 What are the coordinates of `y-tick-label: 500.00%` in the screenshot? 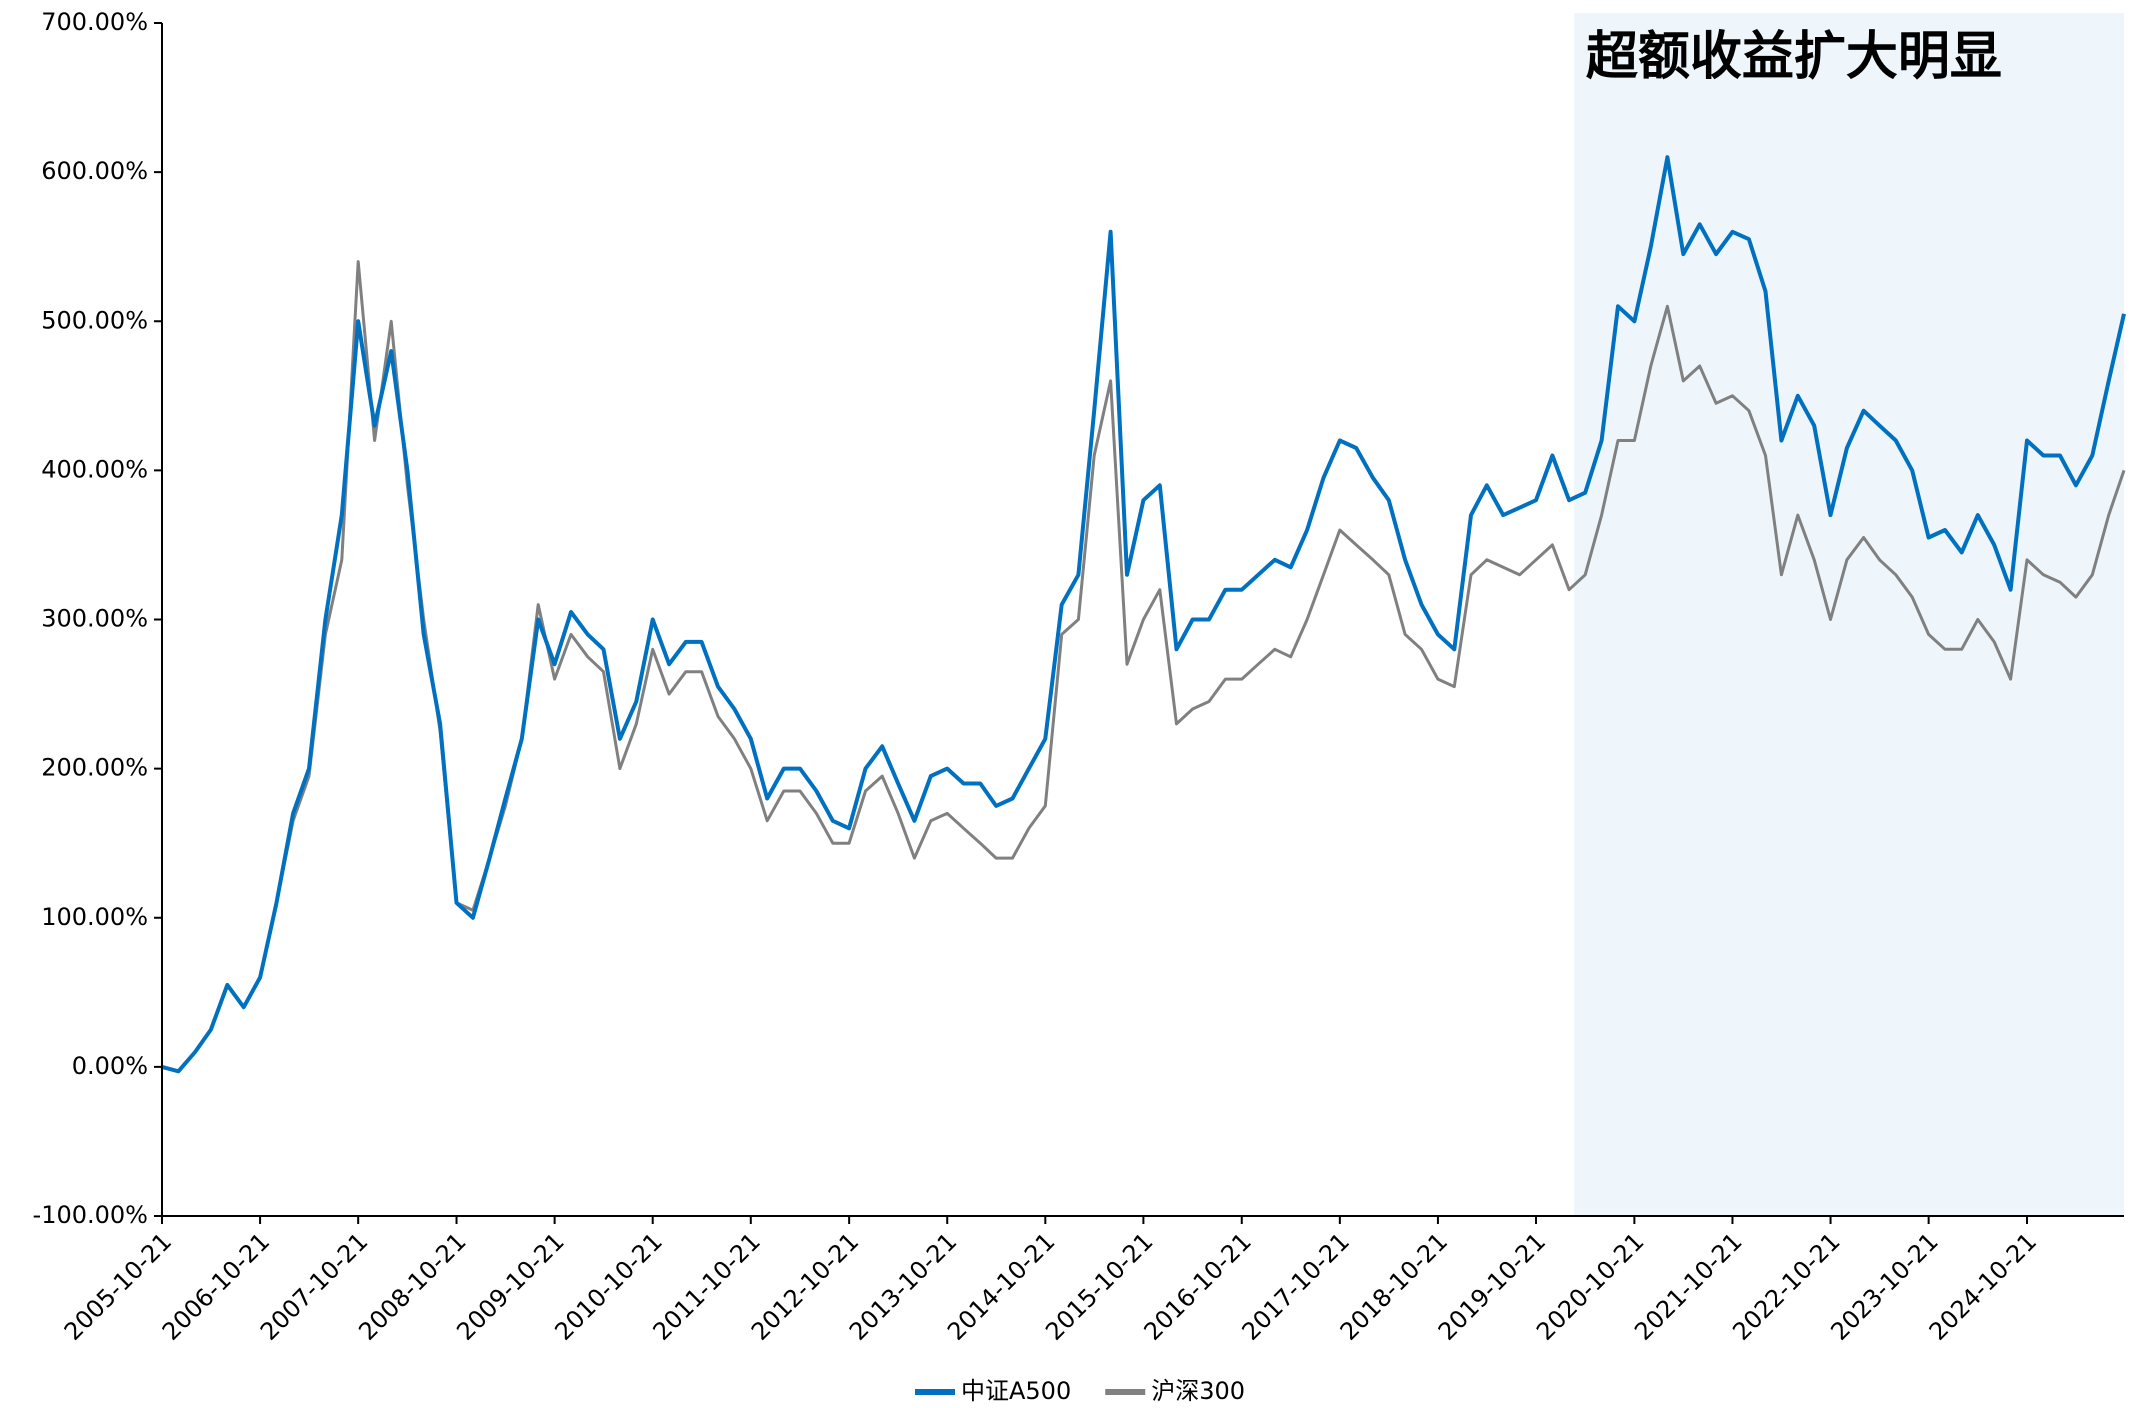 It's located at (94, 320).